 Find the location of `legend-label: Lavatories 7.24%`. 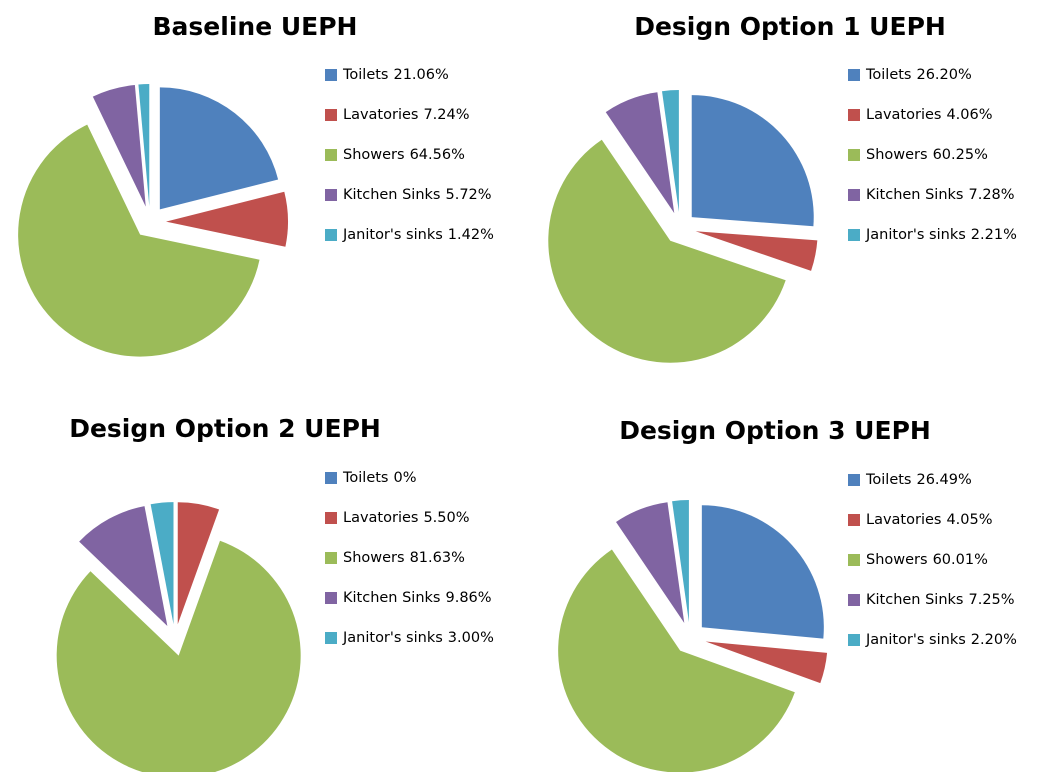

legend-label: Lavatories 7.24% is located at coordinates (406, 115).